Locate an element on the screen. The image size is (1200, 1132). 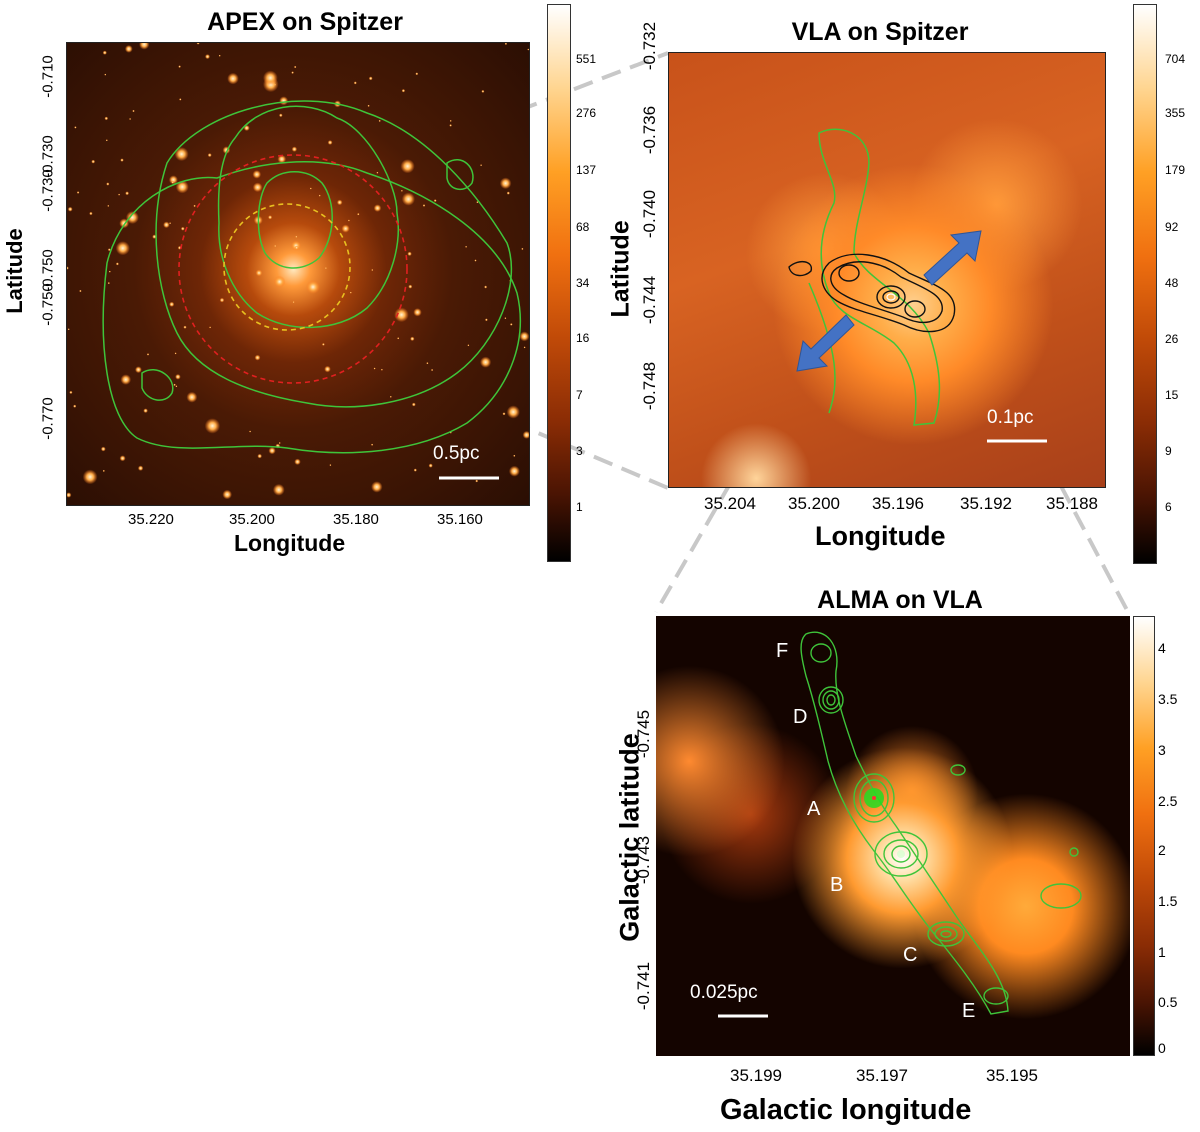
vla-title: VLA on Spitzer is located at coordinates (880, 32).